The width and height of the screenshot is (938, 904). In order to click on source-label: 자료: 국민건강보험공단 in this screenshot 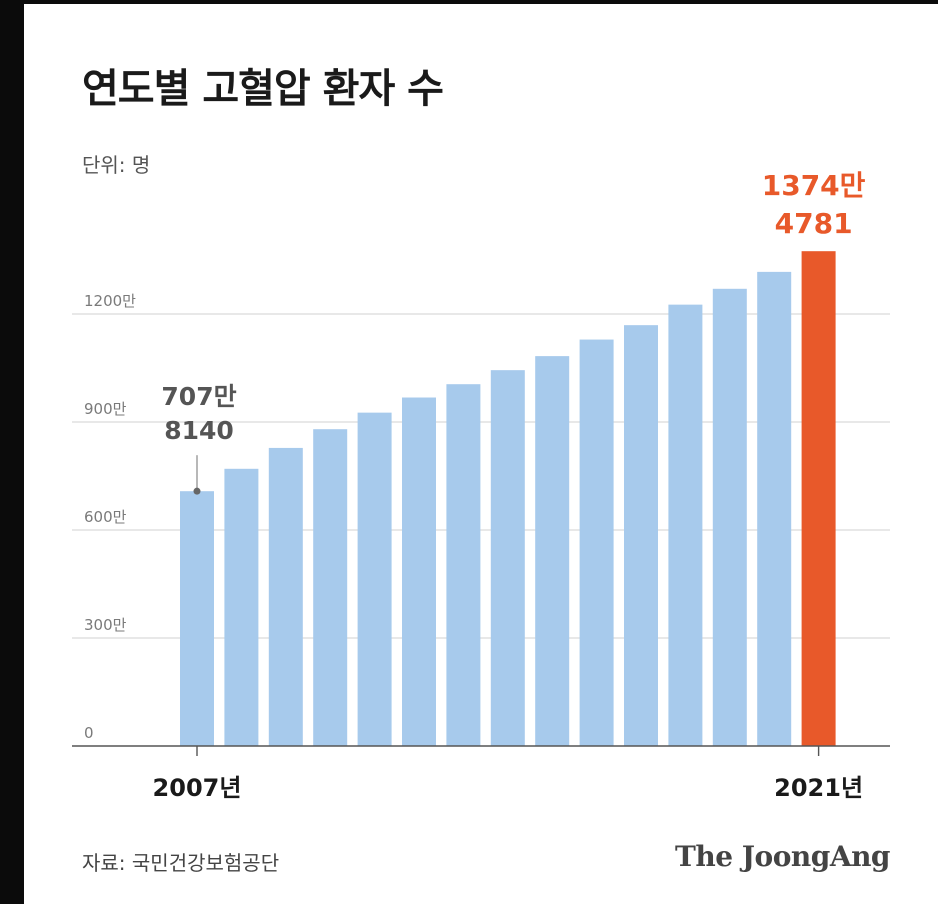, I will do `click(181, 863)`.